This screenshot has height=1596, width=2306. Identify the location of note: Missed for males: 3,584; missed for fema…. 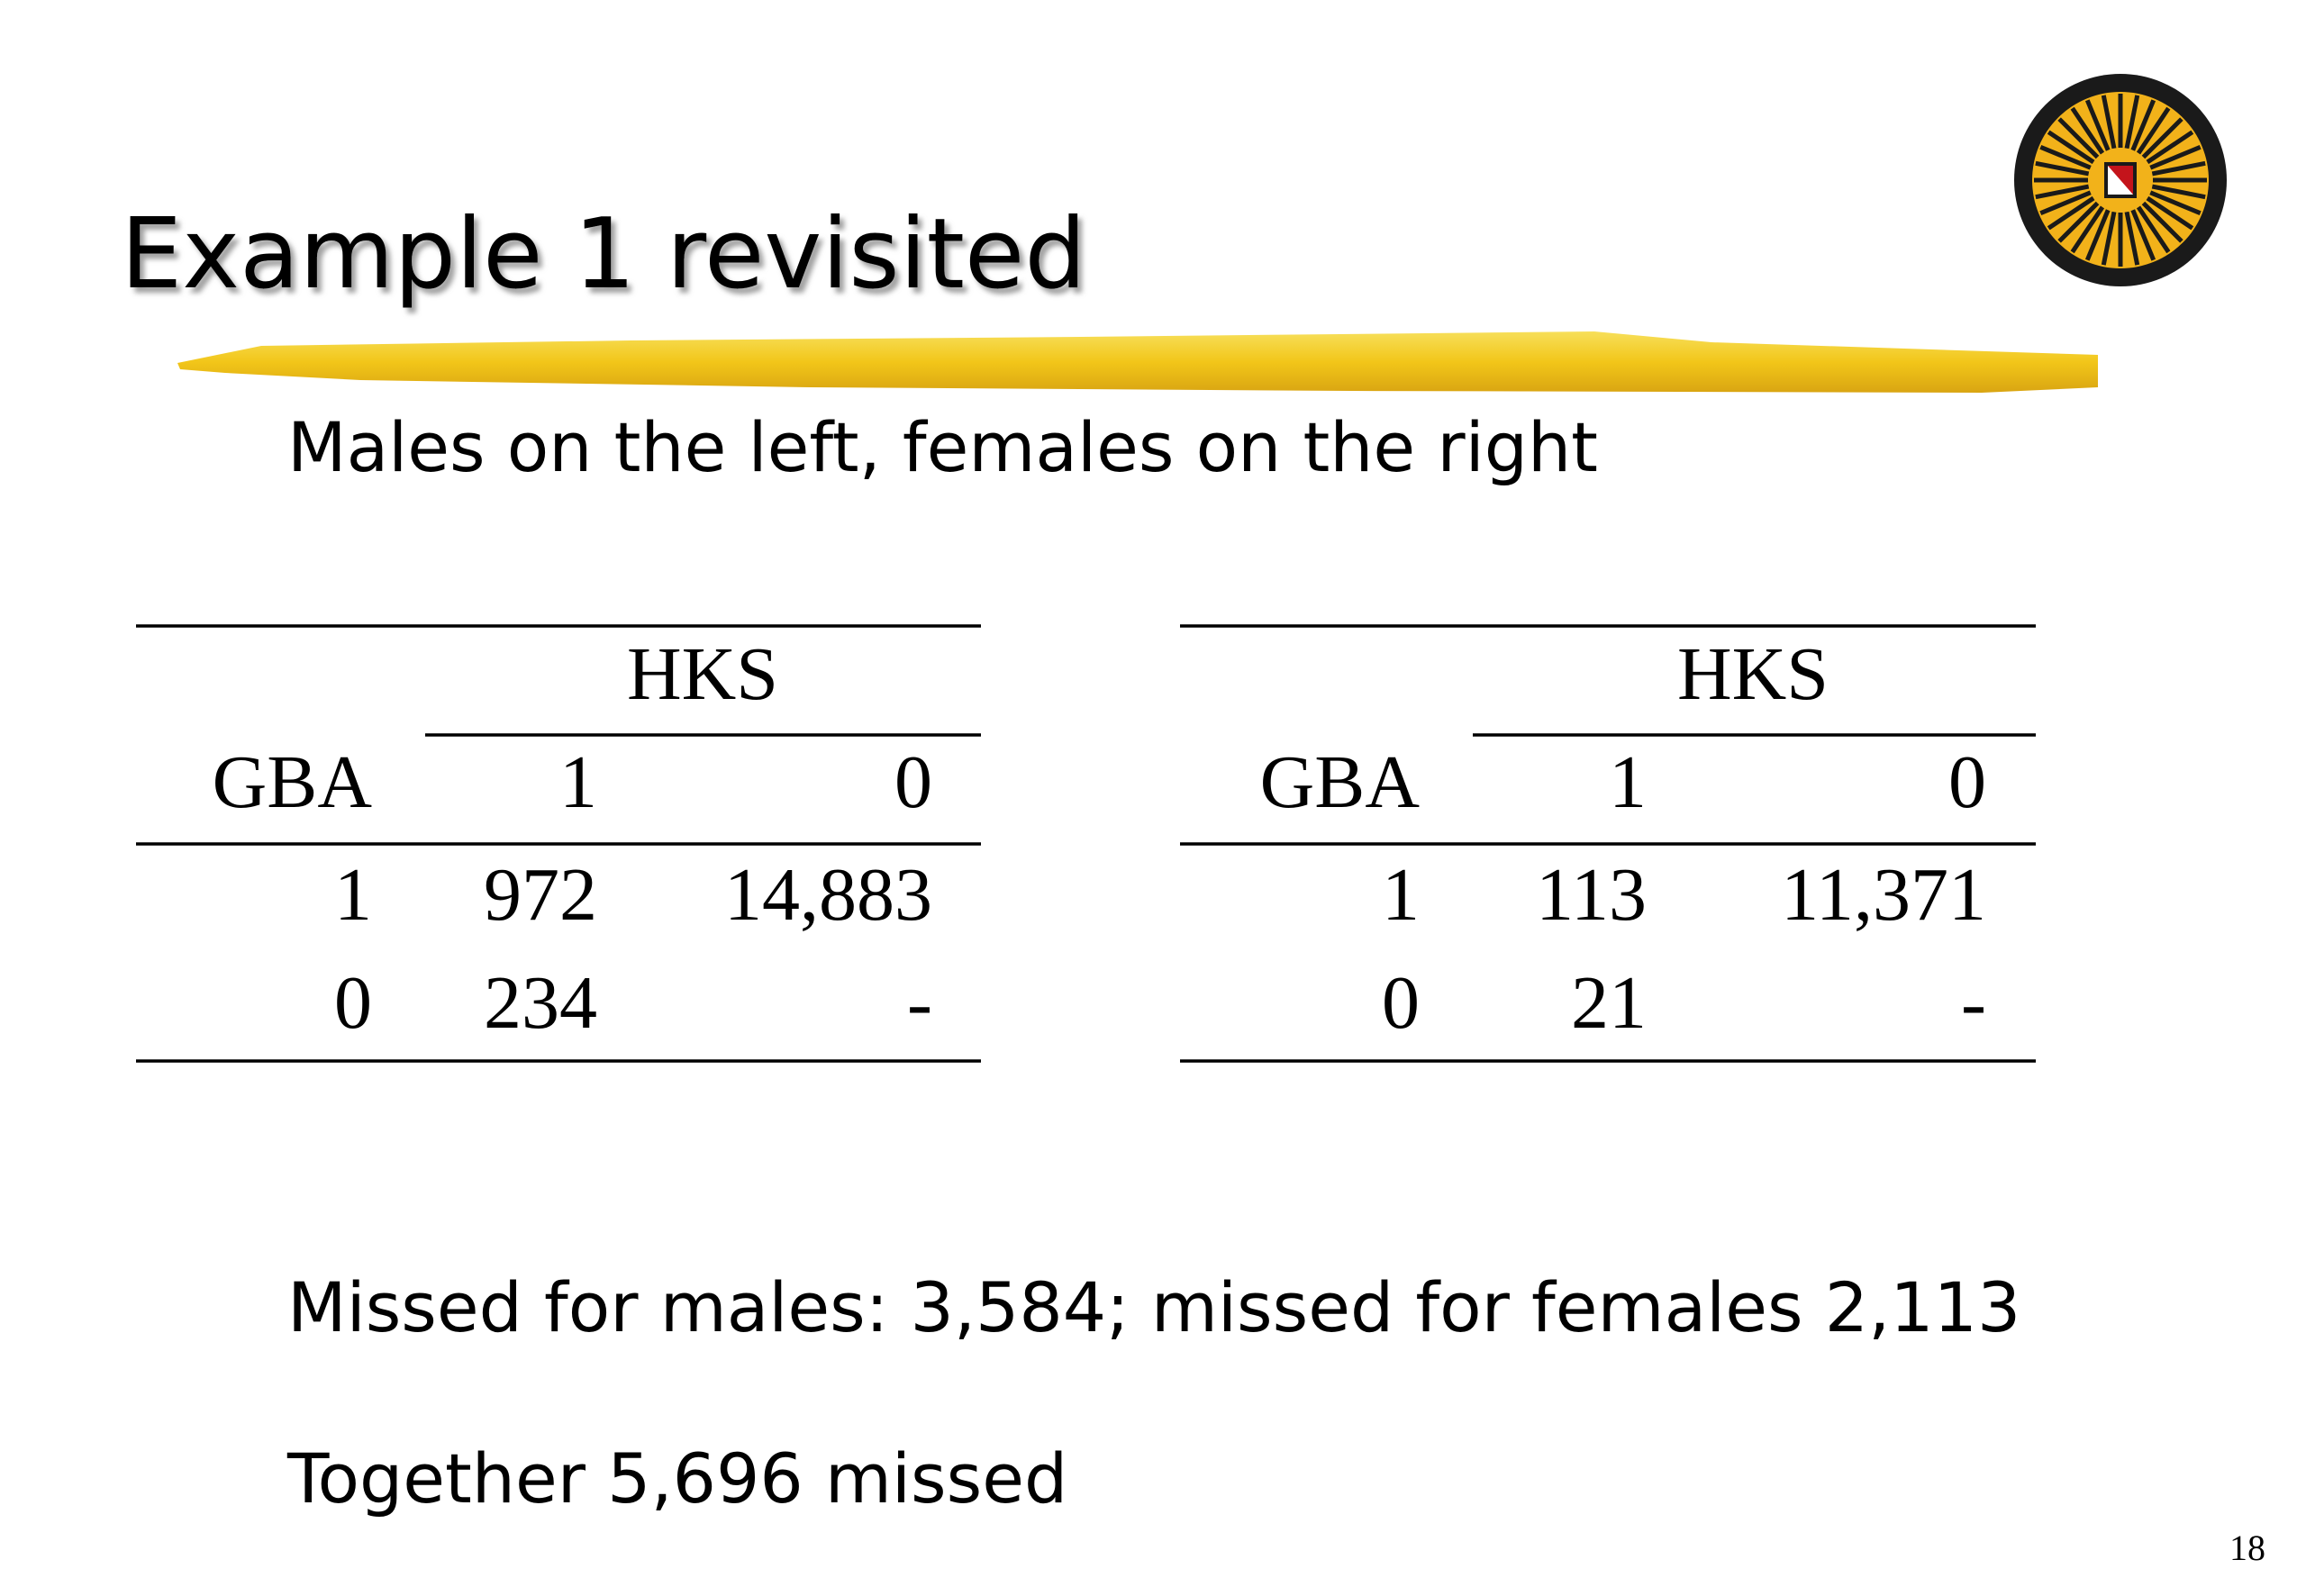
(1153, 1307).